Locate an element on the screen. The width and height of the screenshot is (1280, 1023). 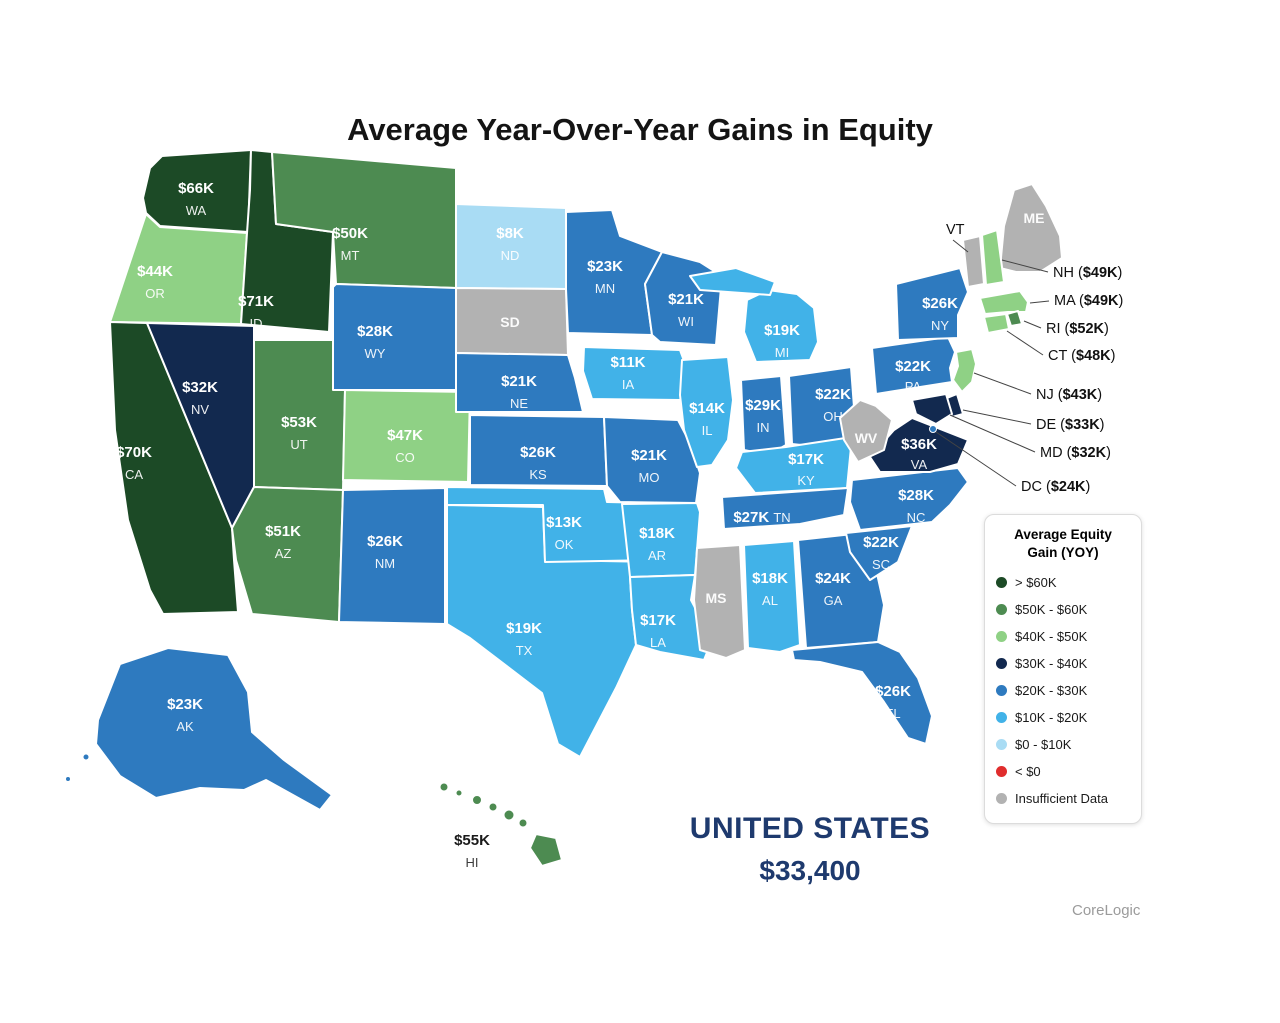
callout-line-vt is located at coordinates (960, 246).